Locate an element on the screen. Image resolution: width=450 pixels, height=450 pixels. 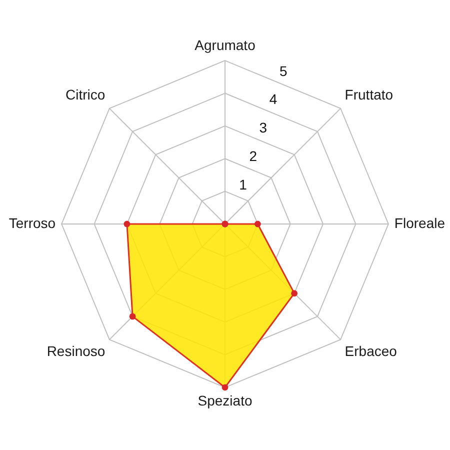
y-tick-label: 4 is located at coordinates (273, 99).